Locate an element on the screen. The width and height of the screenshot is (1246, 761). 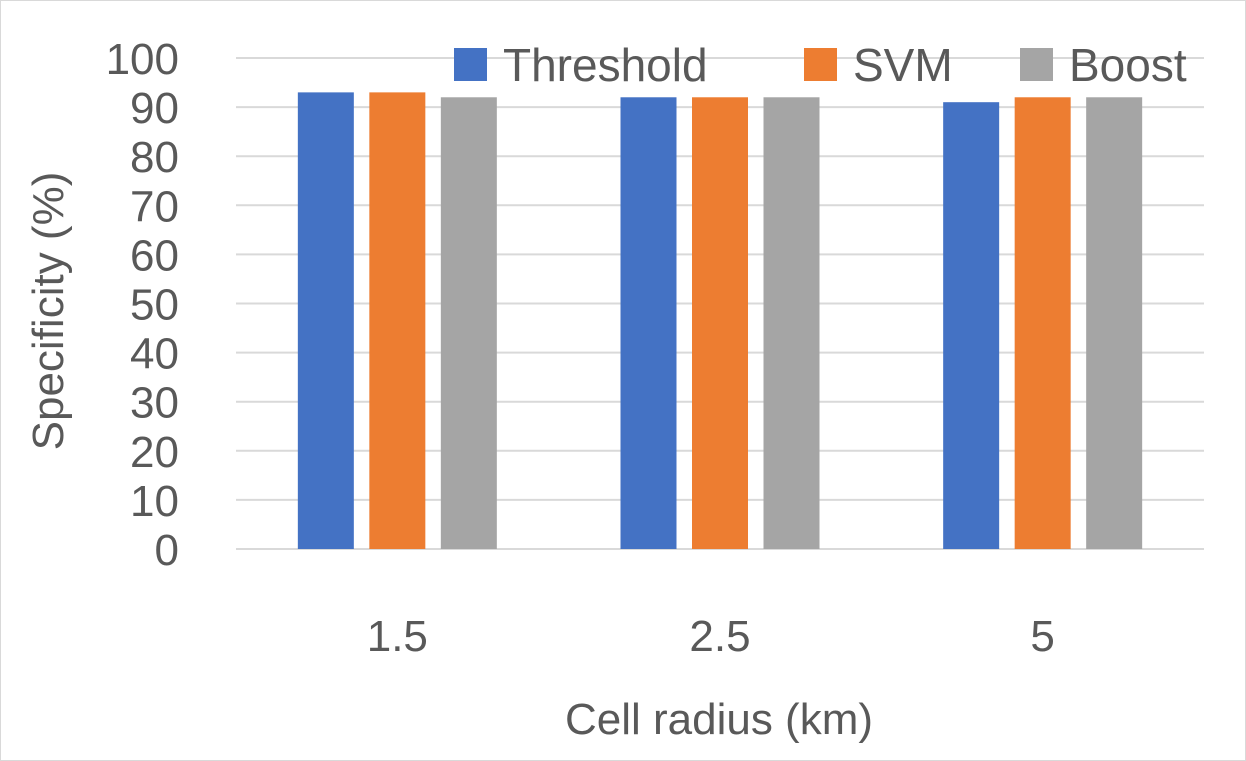
x-tick-label: 1.5 is located at coordinates (397, 636).